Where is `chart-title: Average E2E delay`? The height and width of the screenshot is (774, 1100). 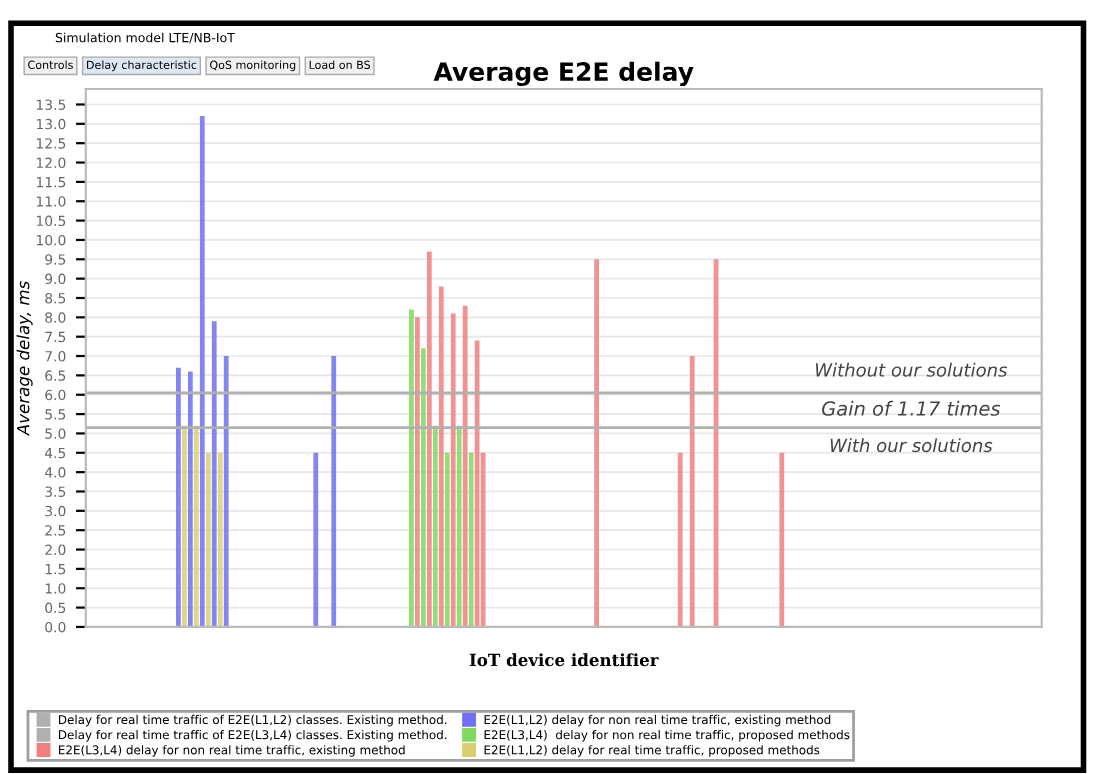 chart-title: Average E2E delay is located at coordinates (563, 74).